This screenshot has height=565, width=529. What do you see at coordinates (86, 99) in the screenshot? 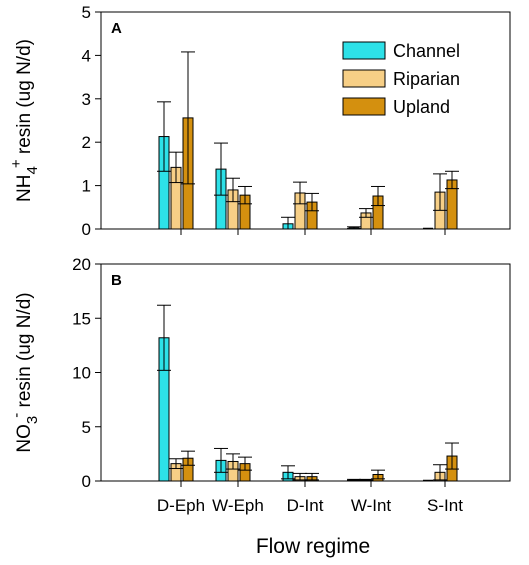
I see `y-tick-label: 3` at bounding box center [86, 99].